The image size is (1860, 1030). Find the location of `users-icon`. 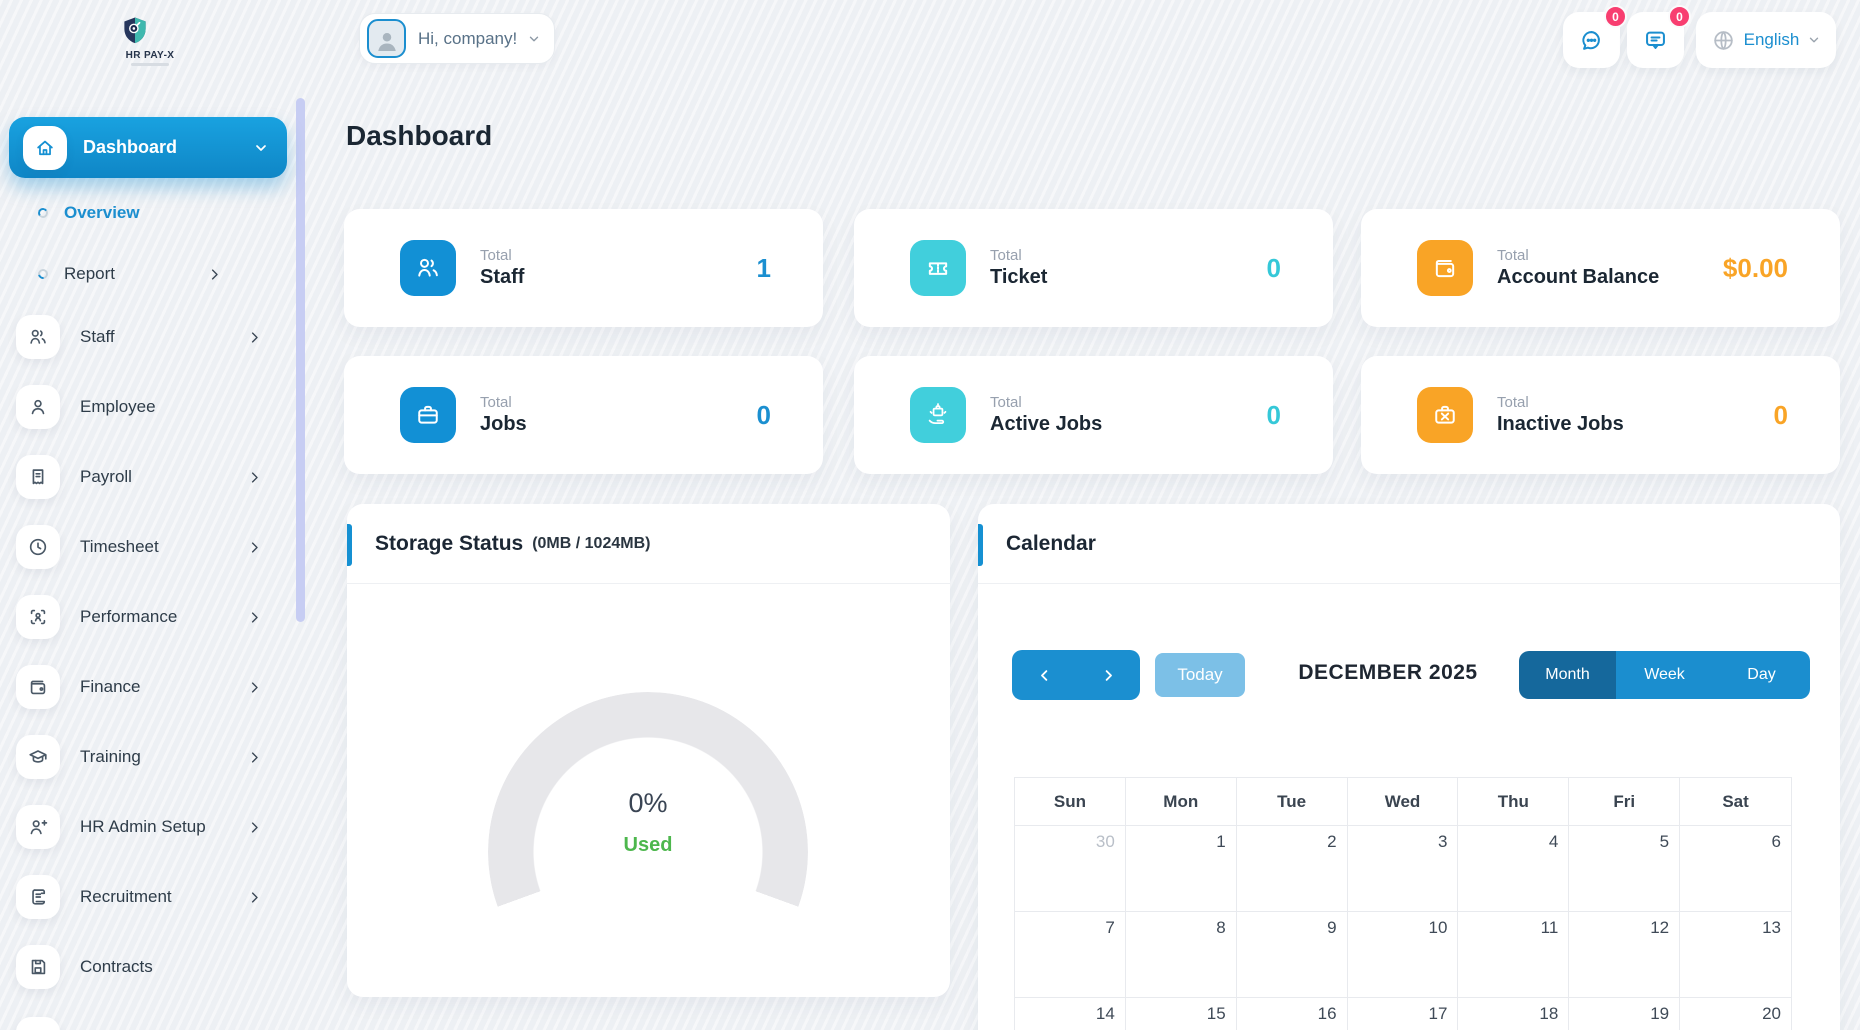

users-icon is located at coordinates (38, 337).